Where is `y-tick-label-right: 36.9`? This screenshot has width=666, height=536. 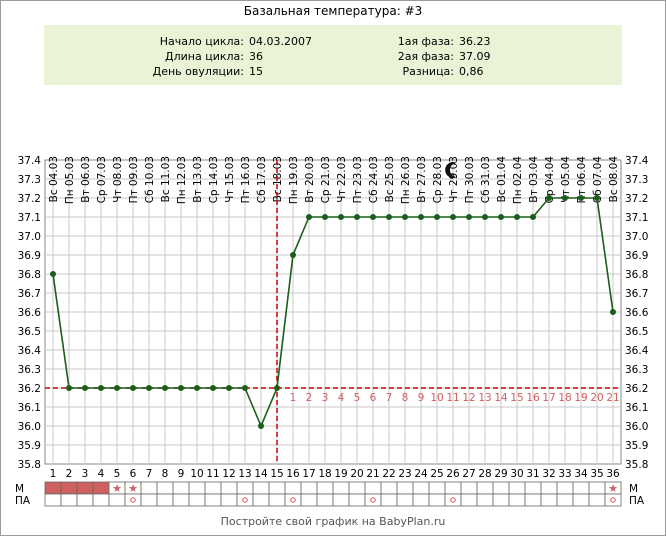
y-tick-label-right: 36.9 is located at coordinates (636, 256).